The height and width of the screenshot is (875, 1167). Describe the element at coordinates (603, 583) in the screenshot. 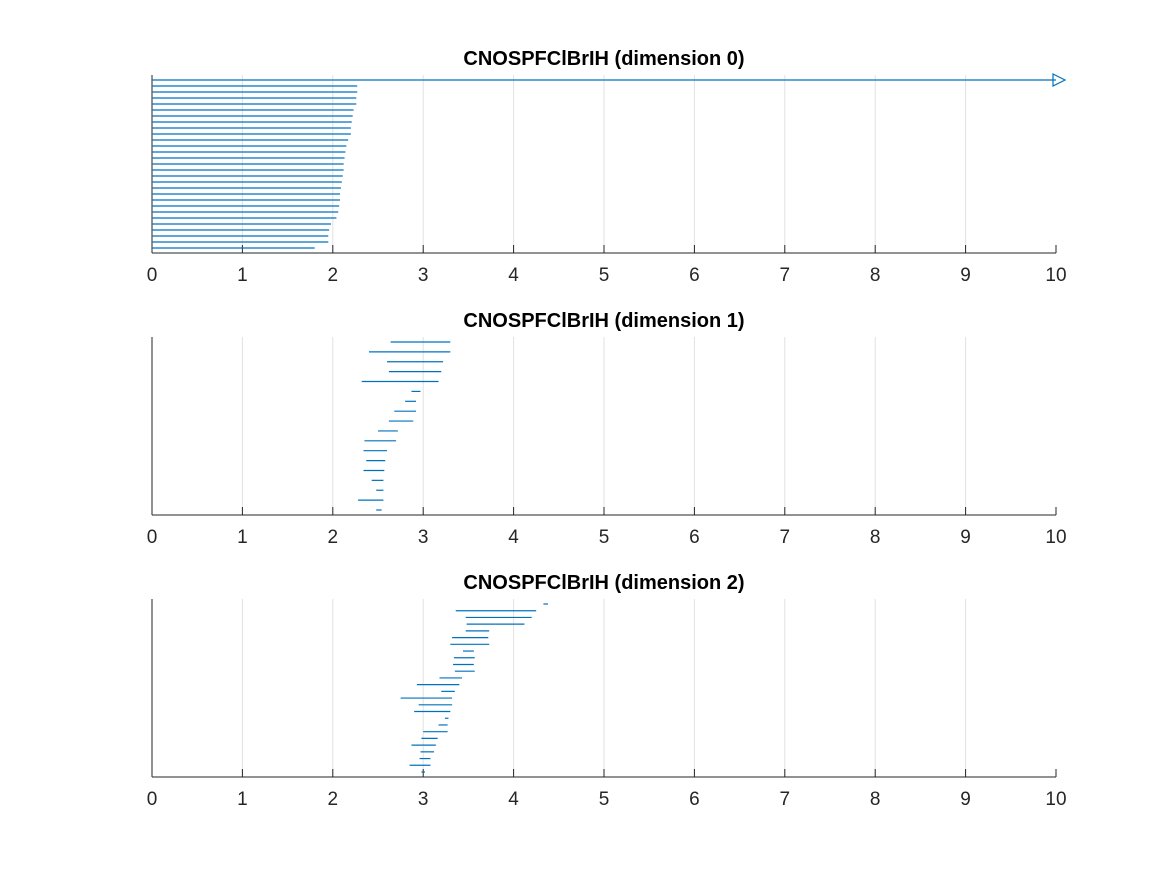

I see `chart-title: CNOSPFClBrIH (dimension 2)` at that location.